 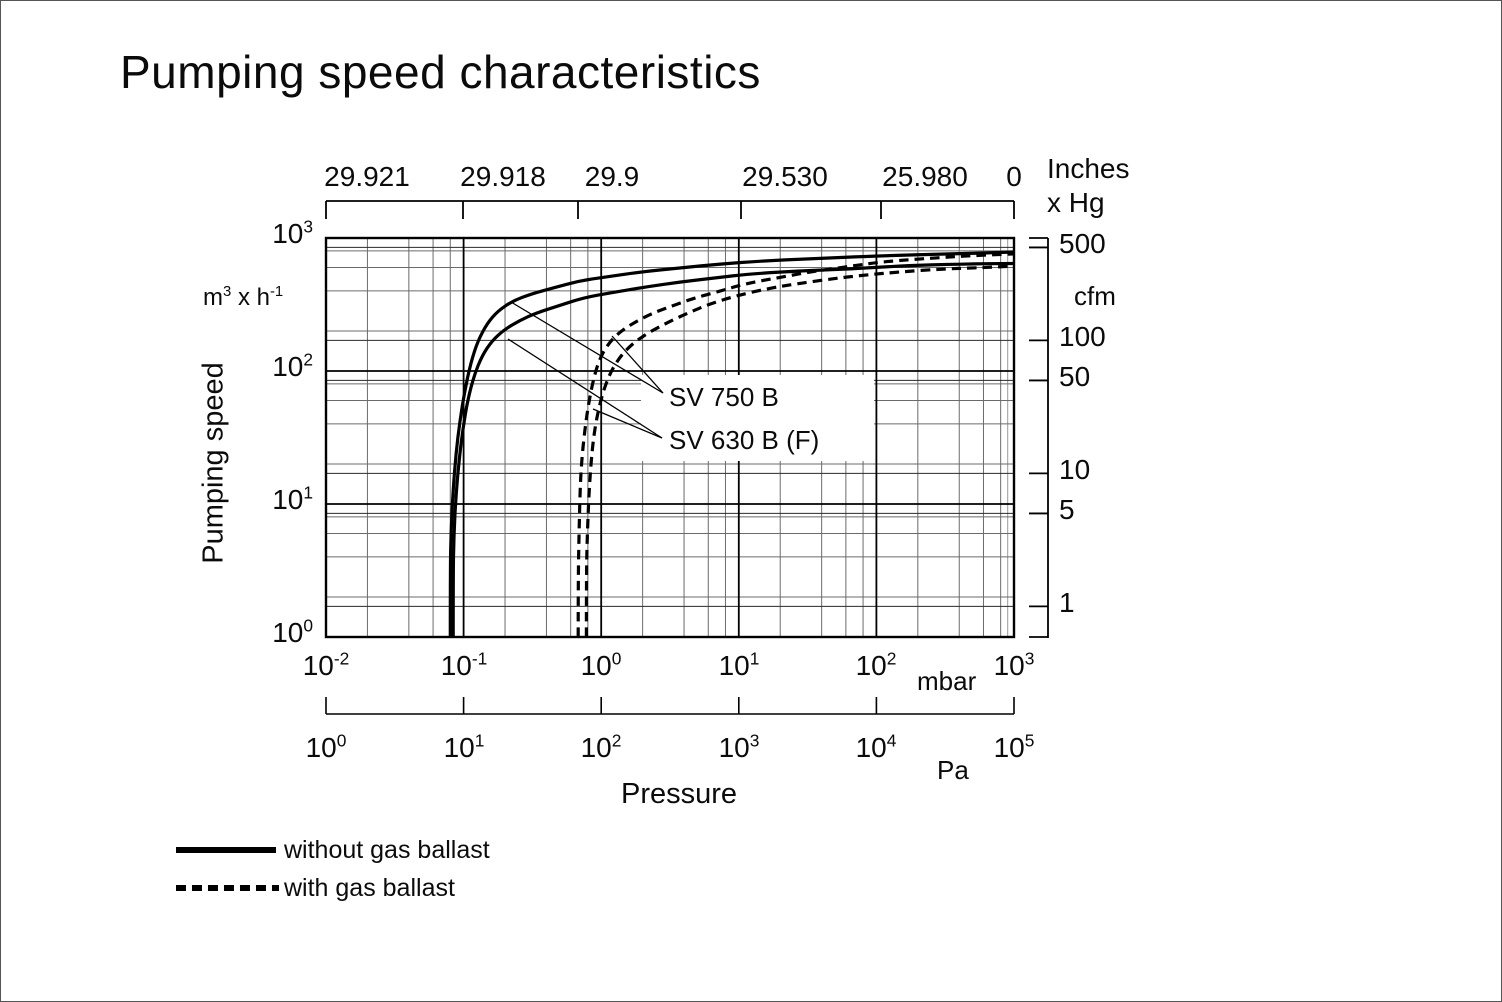 What do you see at coordinates (1095, 296) in the screenshot?
I see `right-axis-unit: cfm` at bounding box center [1095, 296].